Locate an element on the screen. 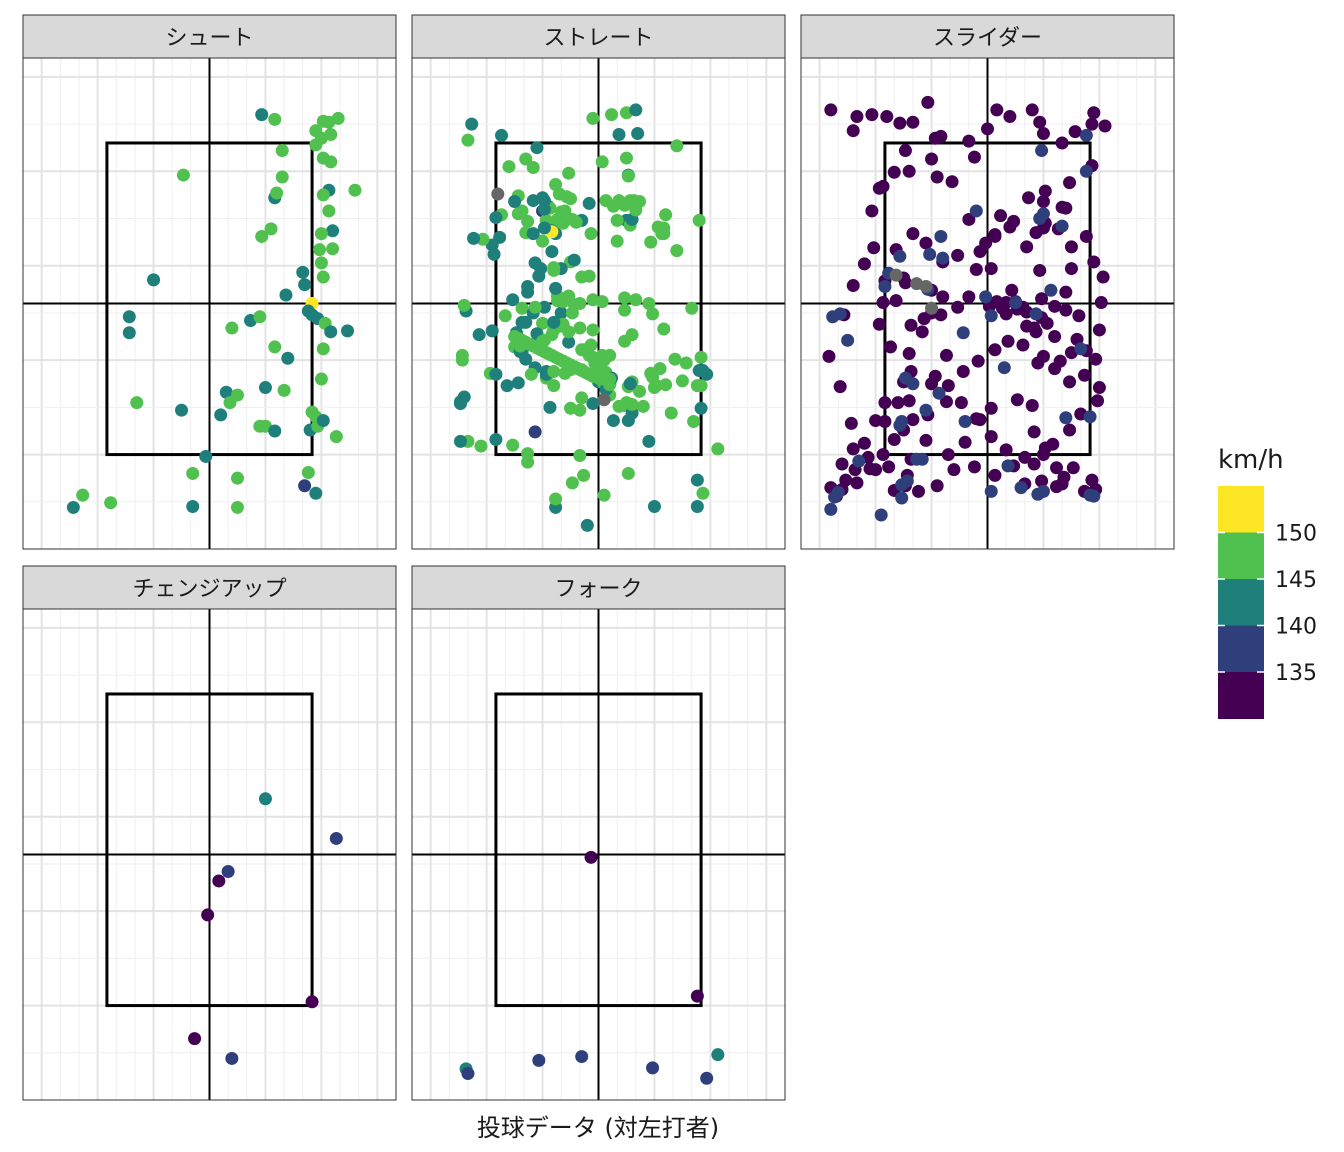 The height and width of the screenshot is (1152, 1344). legend-label: 150 is located at coordinates (1296, 534).